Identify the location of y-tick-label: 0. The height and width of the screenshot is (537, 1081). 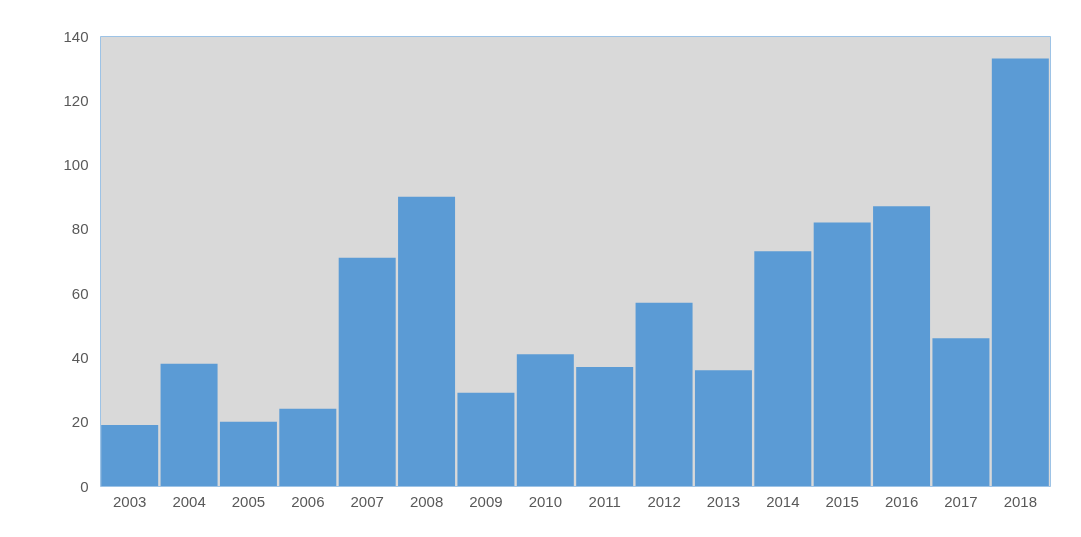
(84, 486).